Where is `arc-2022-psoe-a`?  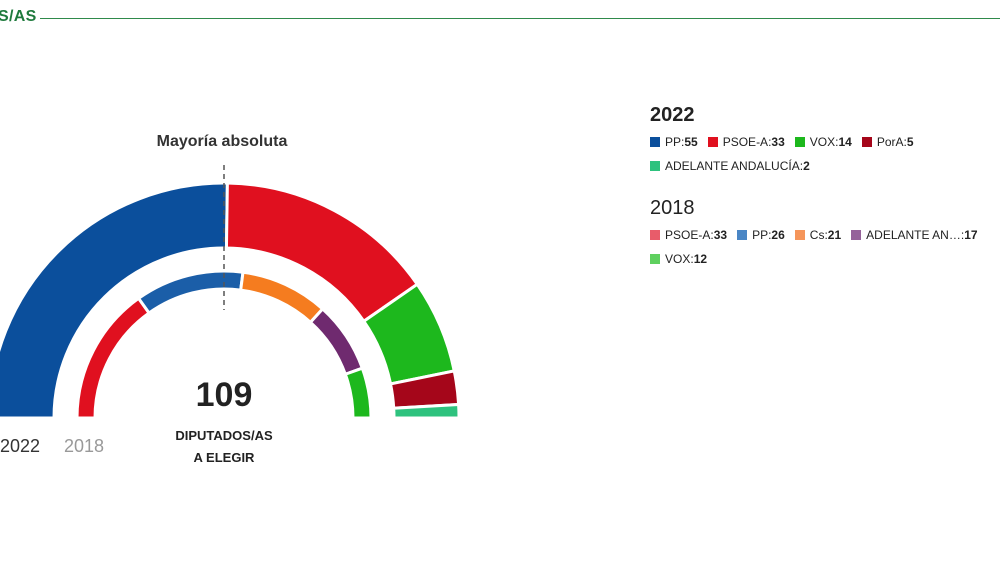 arc-2022-psoe-a is located at coordinates (322, 252).